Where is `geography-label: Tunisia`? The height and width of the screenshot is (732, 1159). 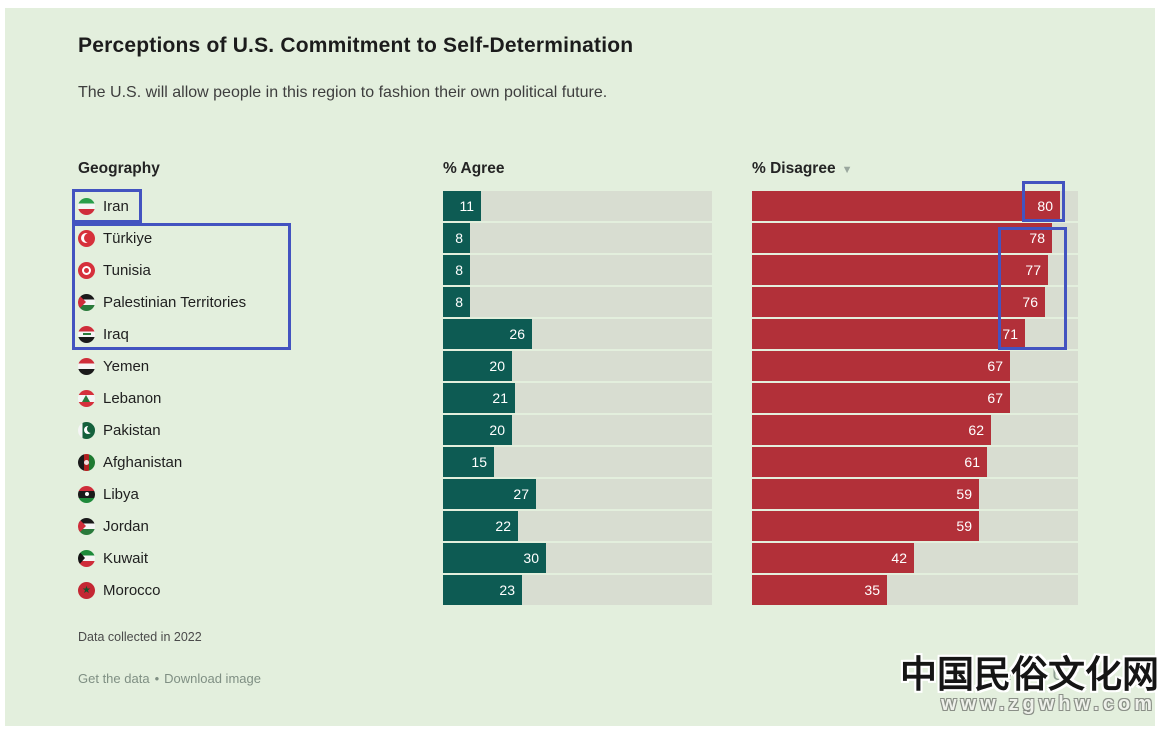
geography-label: Tunisia is located at coordinates (127, 270).